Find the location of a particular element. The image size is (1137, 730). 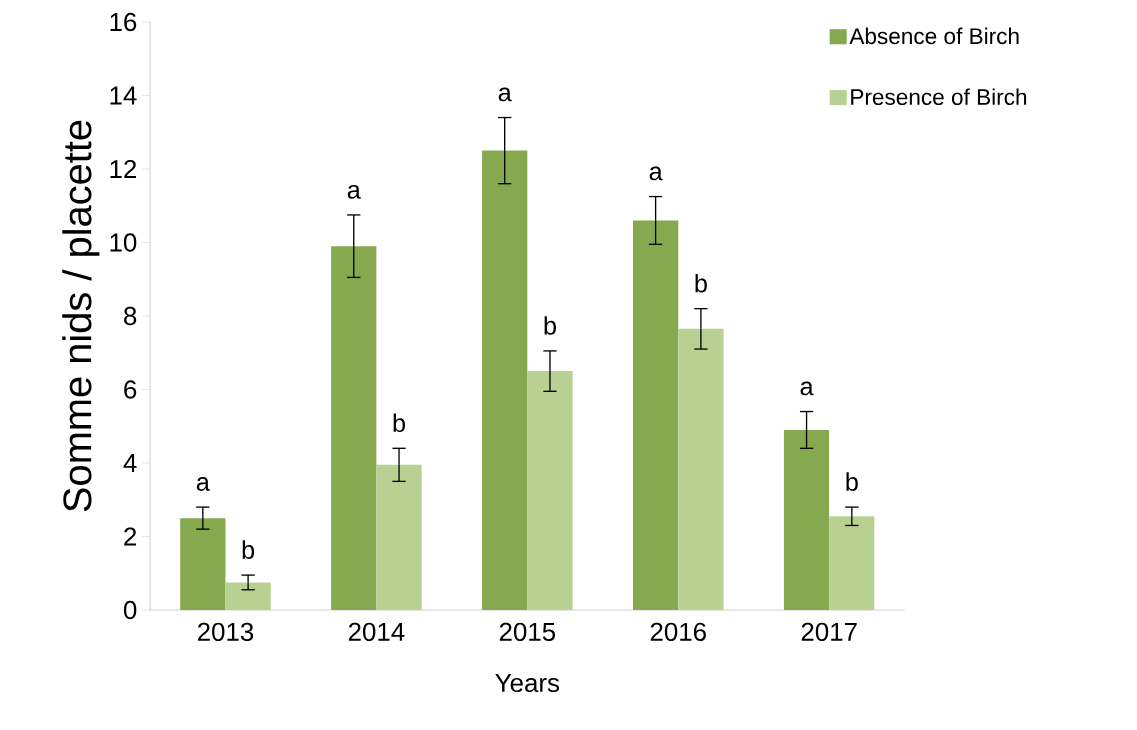

y-tick-label: 12 is located at coordinates (123, 169).